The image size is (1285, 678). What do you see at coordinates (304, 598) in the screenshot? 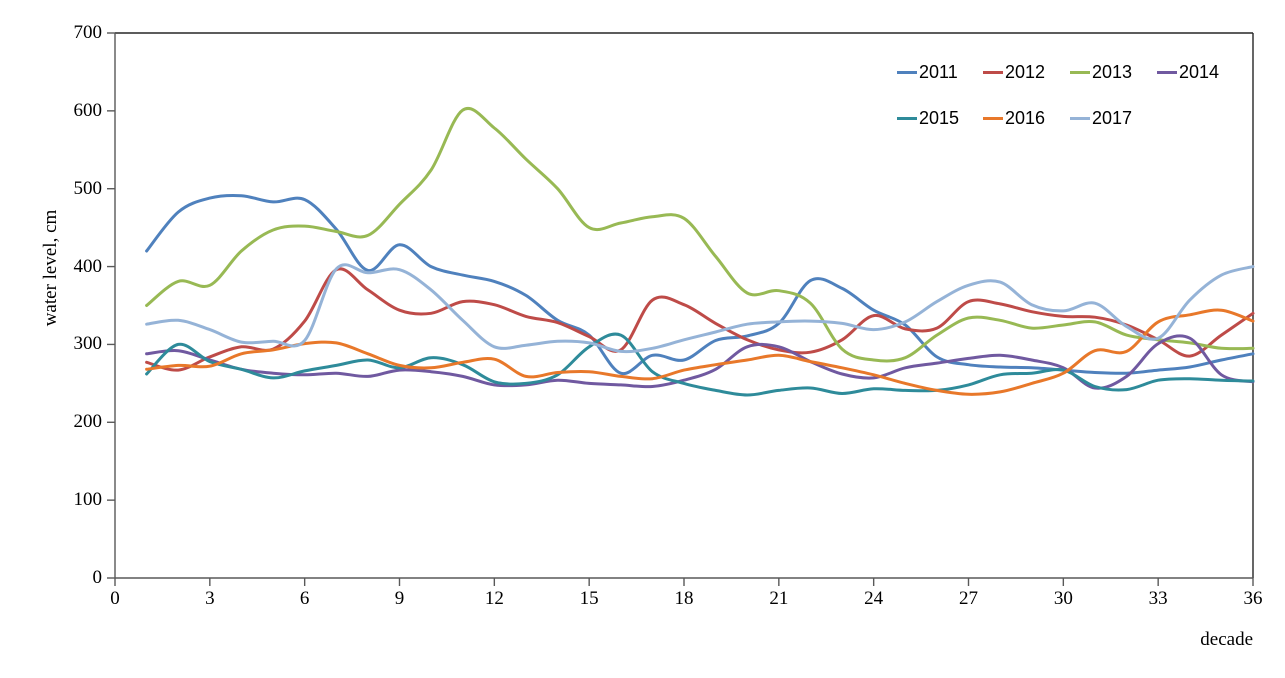
I see `x-tick-label: 6` at bounding box center [304, 598].